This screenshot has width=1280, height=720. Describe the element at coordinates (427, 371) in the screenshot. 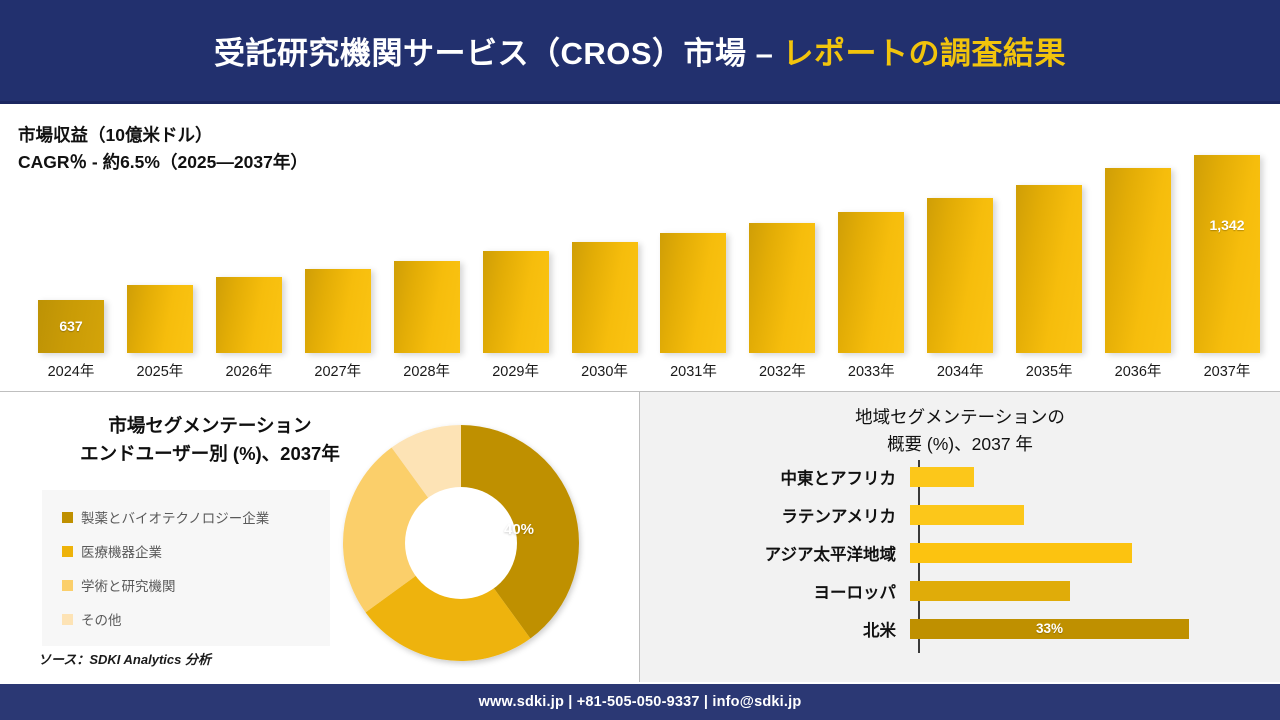

I see `revenue-year-label: 2028年` at that location.